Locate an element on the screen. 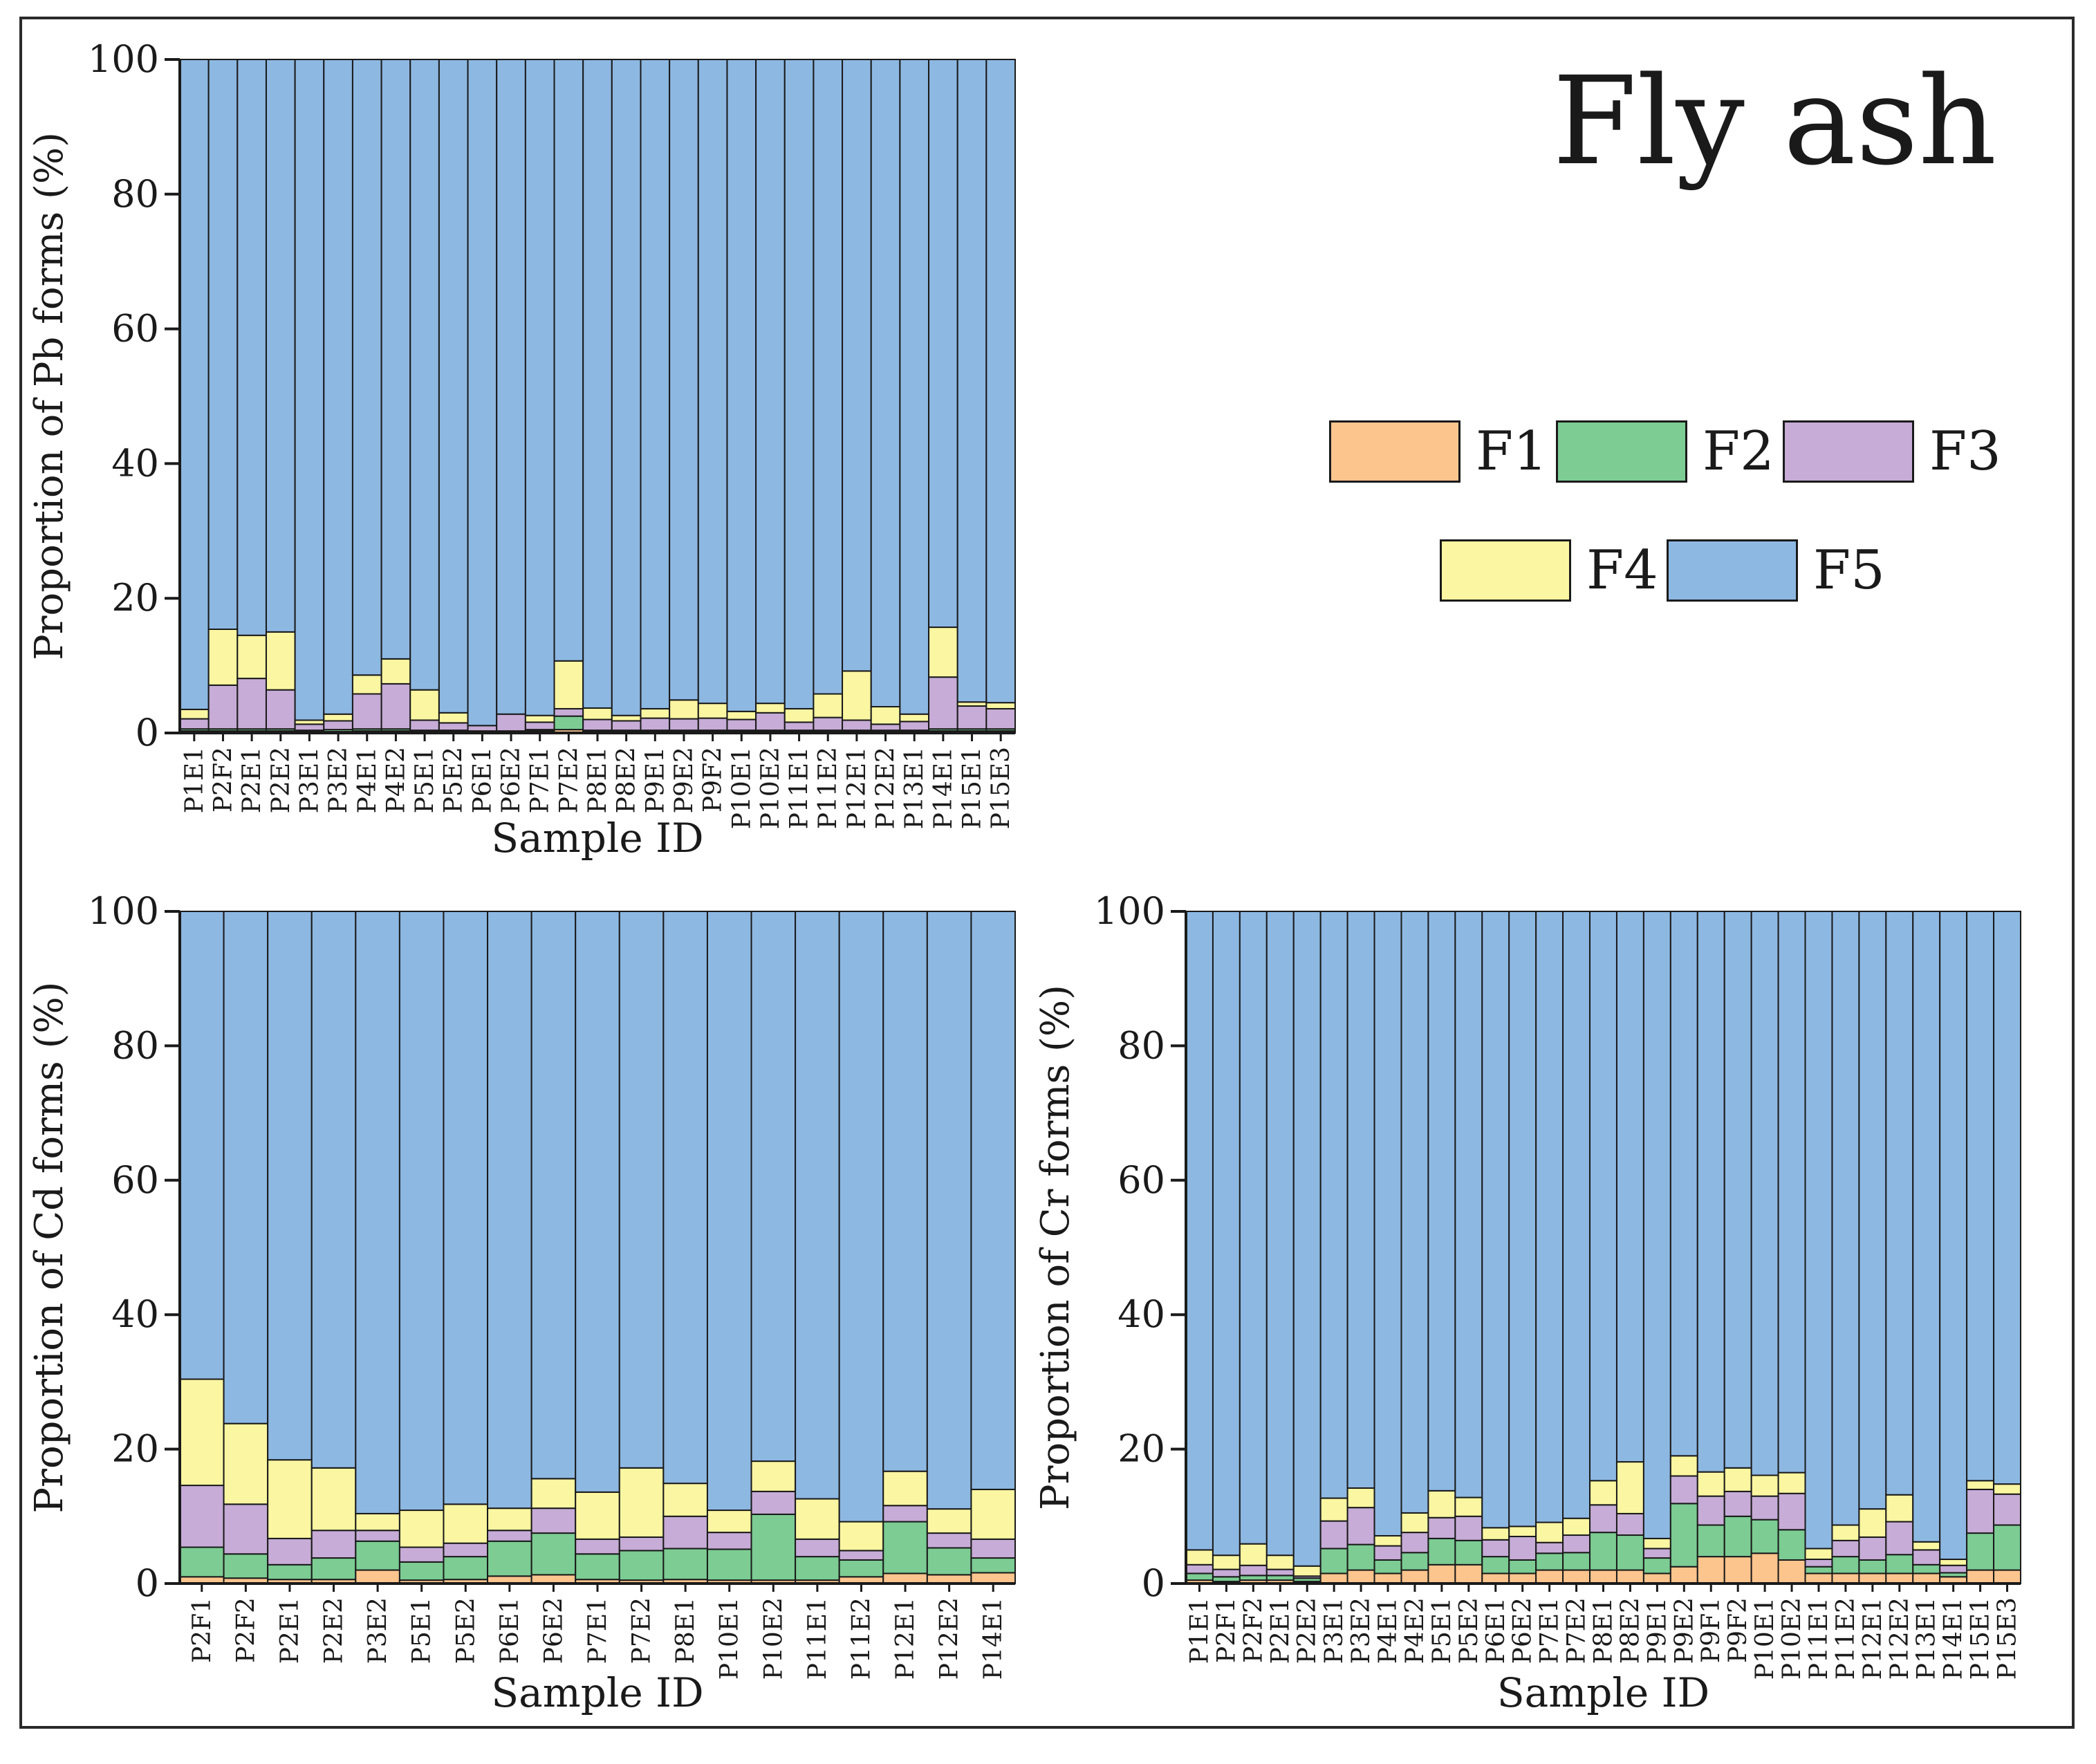 The image size is (2096, 1764). bar-segment-P5E2-F3 is located at coordinates (466, 1550).